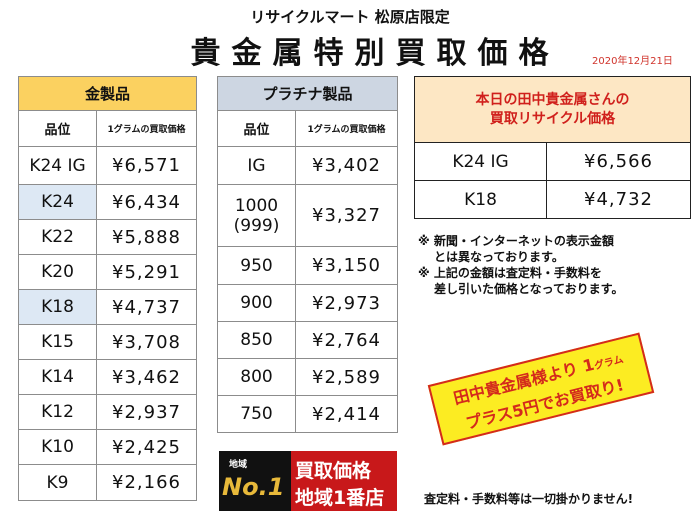 This screenshot has width=700, height=523. What do you see at coordinates (516, 241) in the screenshot?
I see `note-line: ※ 新聞・インターネットの表示金額` at bounding box center [516, 241].